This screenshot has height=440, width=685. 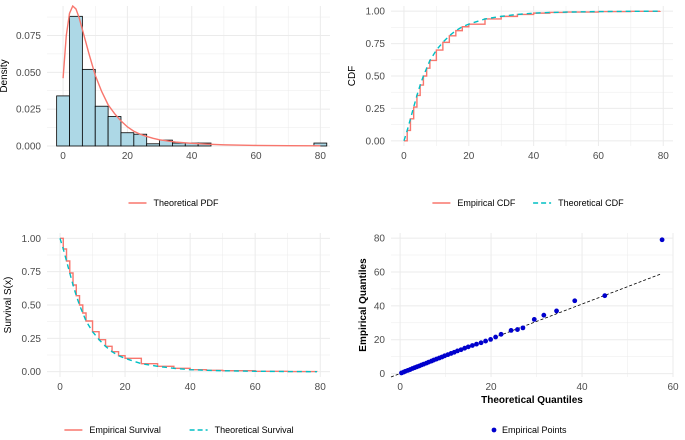 I want to click on y-tick-label: 0.075, so click(x=28, y=36).